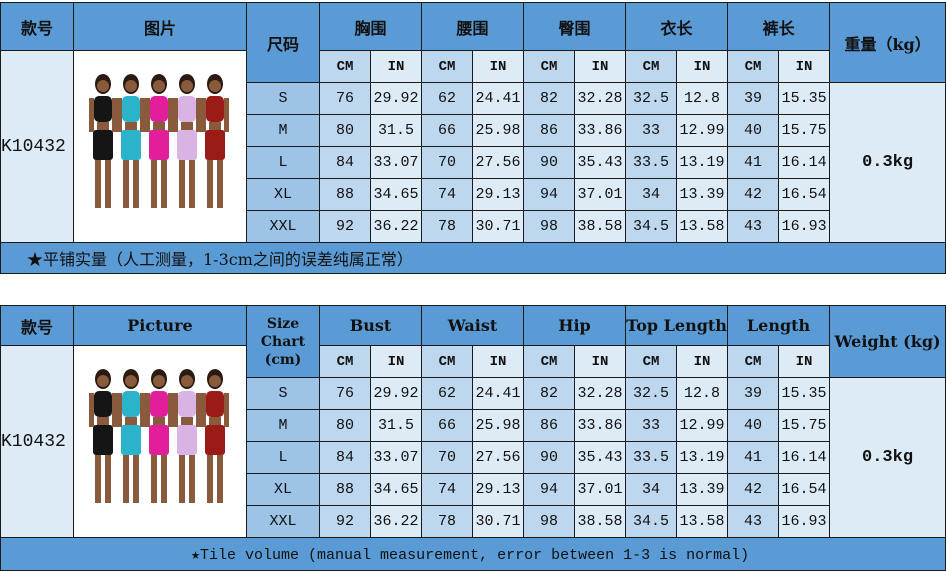 This screenshot has width=947, height=572. I want to click on measurement-cell: 12.99, so click(702, 425).